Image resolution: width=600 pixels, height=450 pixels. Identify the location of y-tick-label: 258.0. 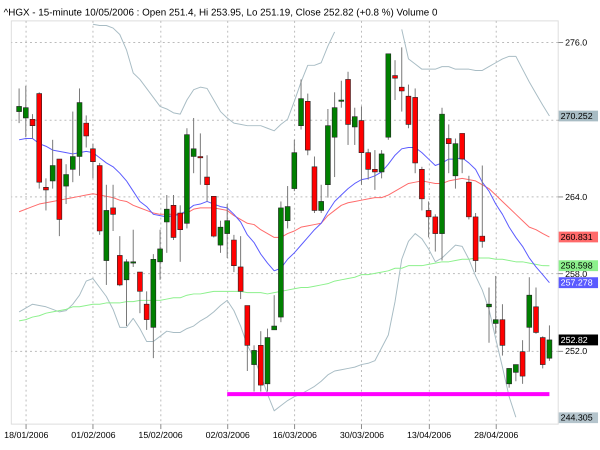
(576, 273).